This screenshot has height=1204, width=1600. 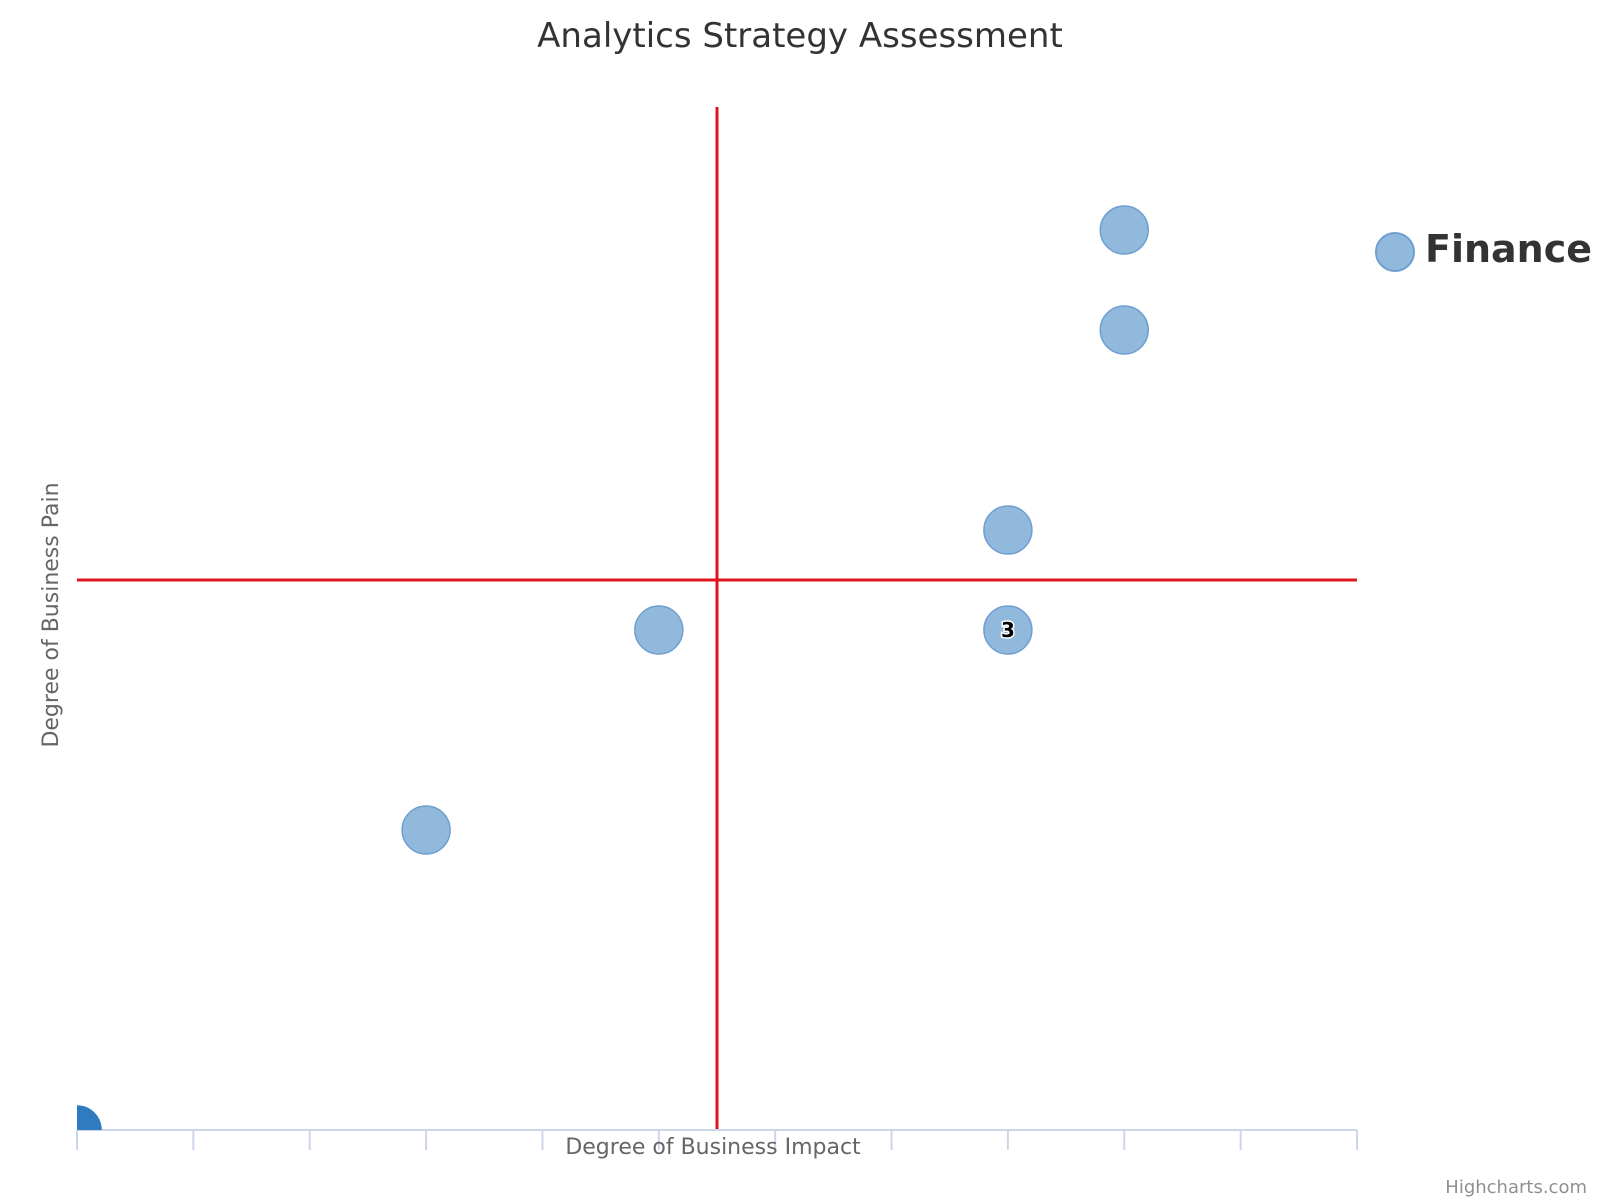 What do you see at coordinates (1508, 249) in the screenshot?
I see `legend-label-finance: Finance` at bounding box center [1508, 249].